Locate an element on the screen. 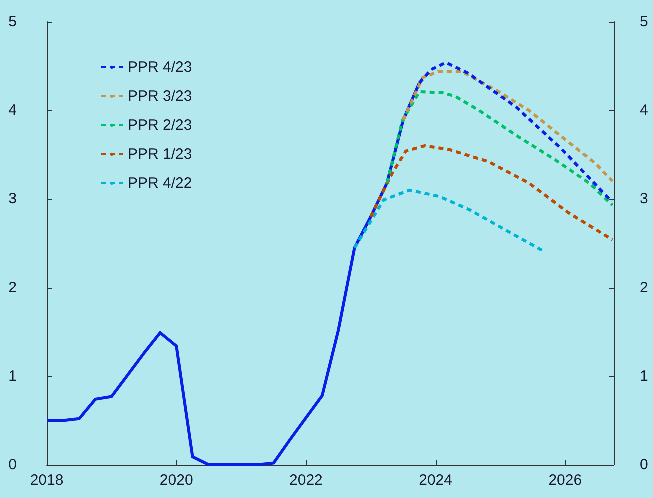  y-tick-label: 4 is located at coordinates (12, 111).